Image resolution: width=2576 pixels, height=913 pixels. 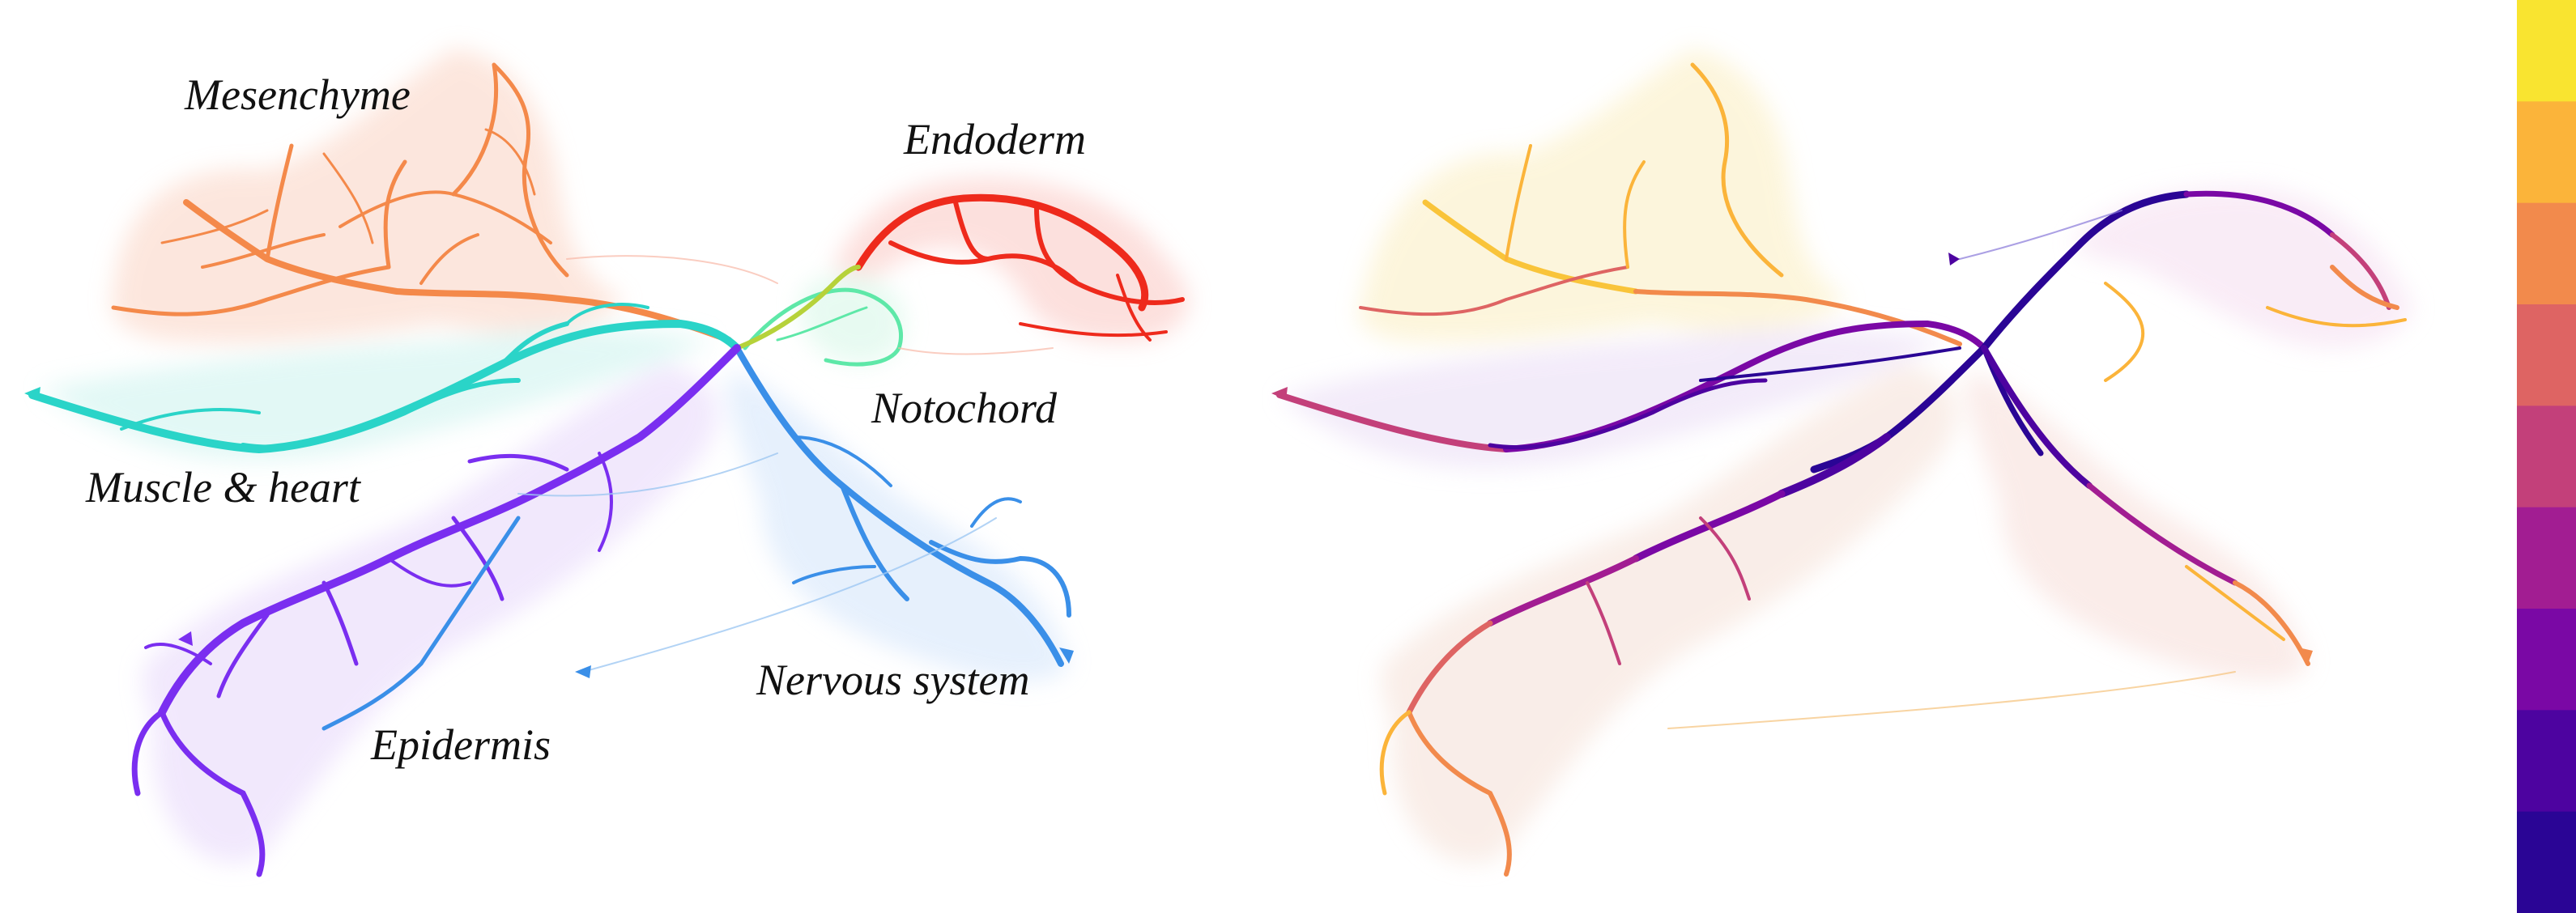 I want to click on halo-yellow-top, so click(x=1602, y=196).